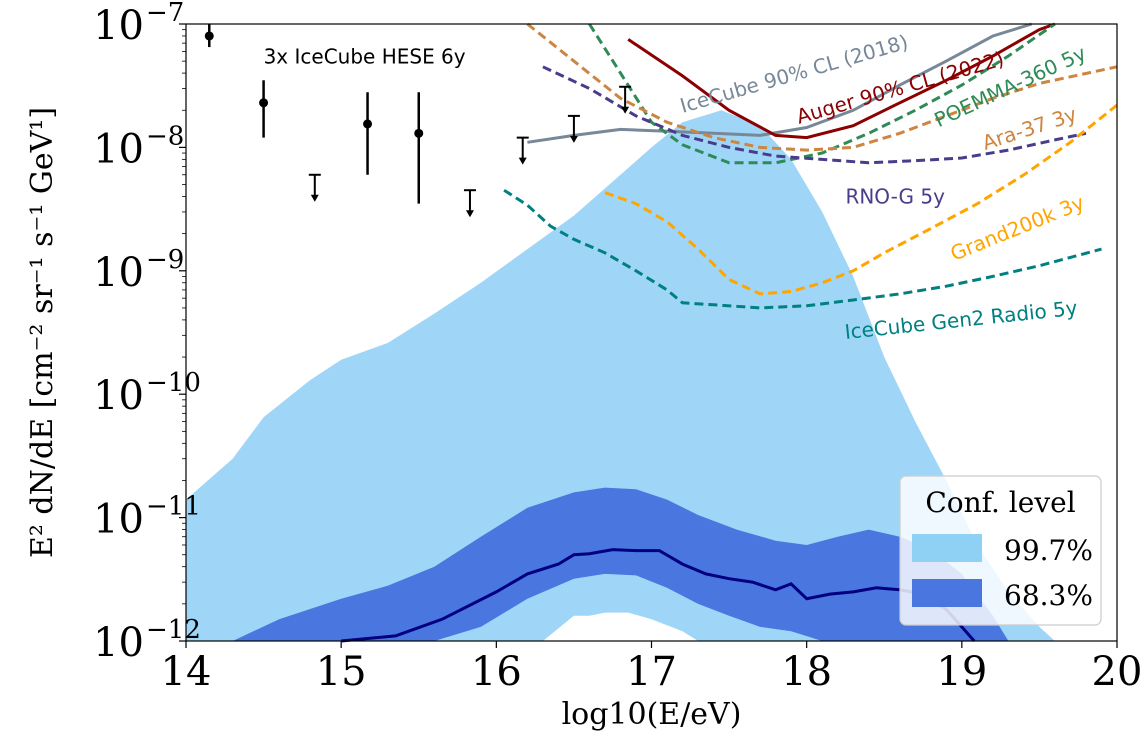  I want to click on x-tick-label: 20, so click(1117, 672).